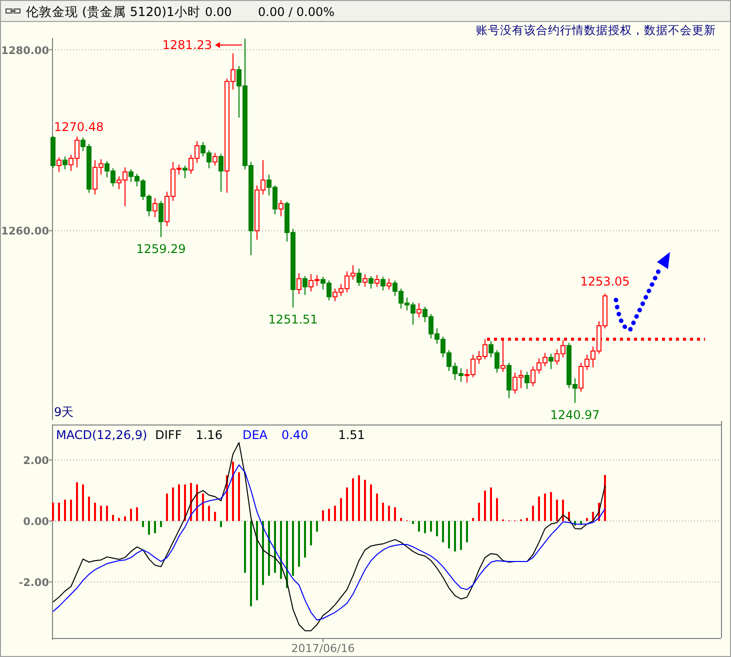  I want to click on y-tick-label: 1280.00, so click(25, 50).